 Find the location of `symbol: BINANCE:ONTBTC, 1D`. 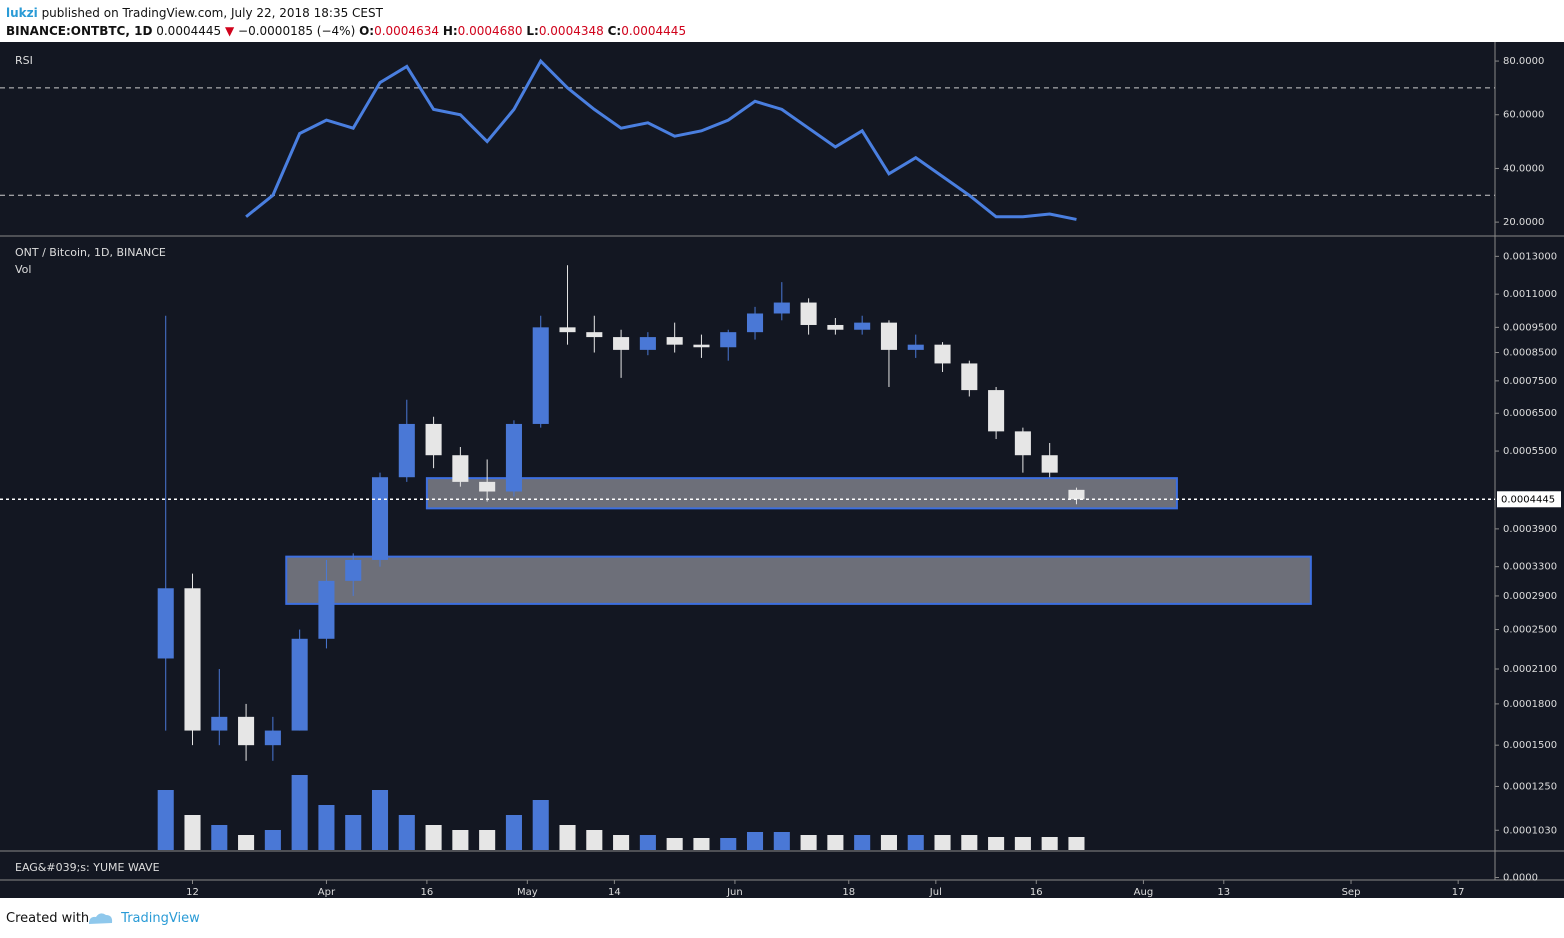

symbol: BINANCE:ONTBTC, 1D is located at coordinates (79, 31).